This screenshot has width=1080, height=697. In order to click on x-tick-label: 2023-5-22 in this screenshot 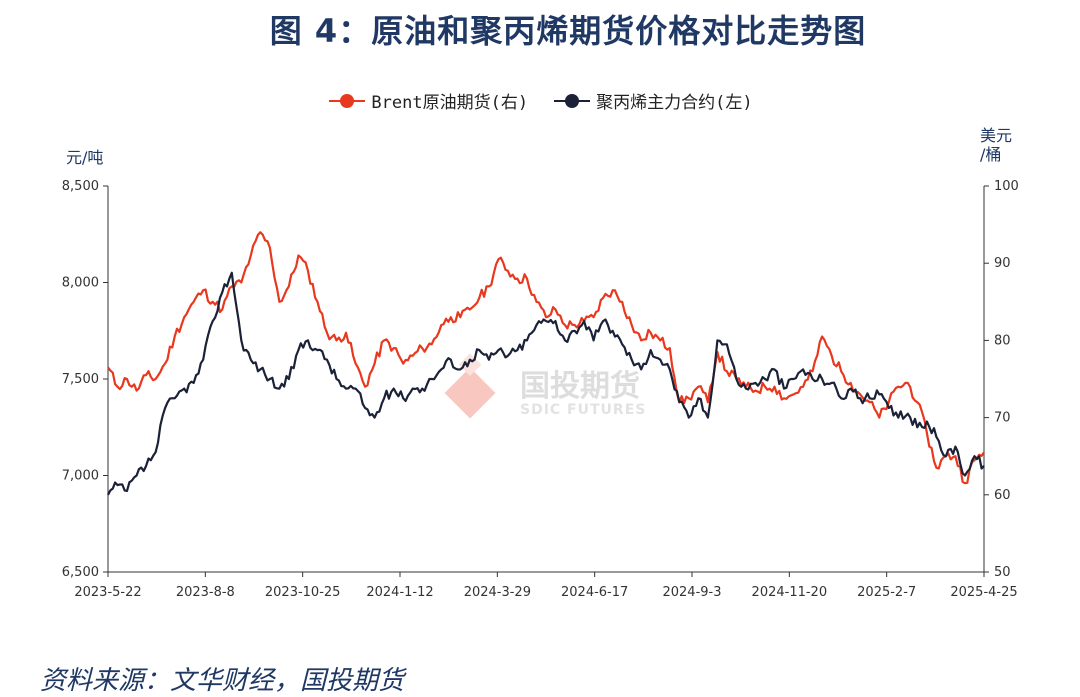, I will do `click(107, 592)`.